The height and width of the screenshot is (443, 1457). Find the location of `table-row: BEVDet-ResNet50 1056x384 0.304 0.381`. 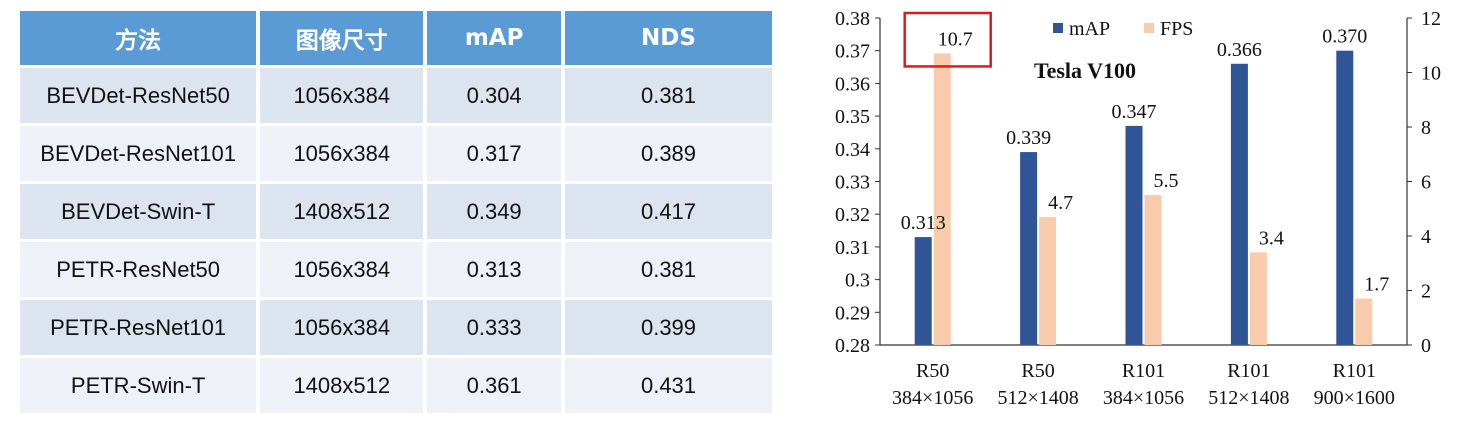

table-row: BEVDet-ResNet50 1056x384 0.304 0.381 is located at coordinates (396, 95).